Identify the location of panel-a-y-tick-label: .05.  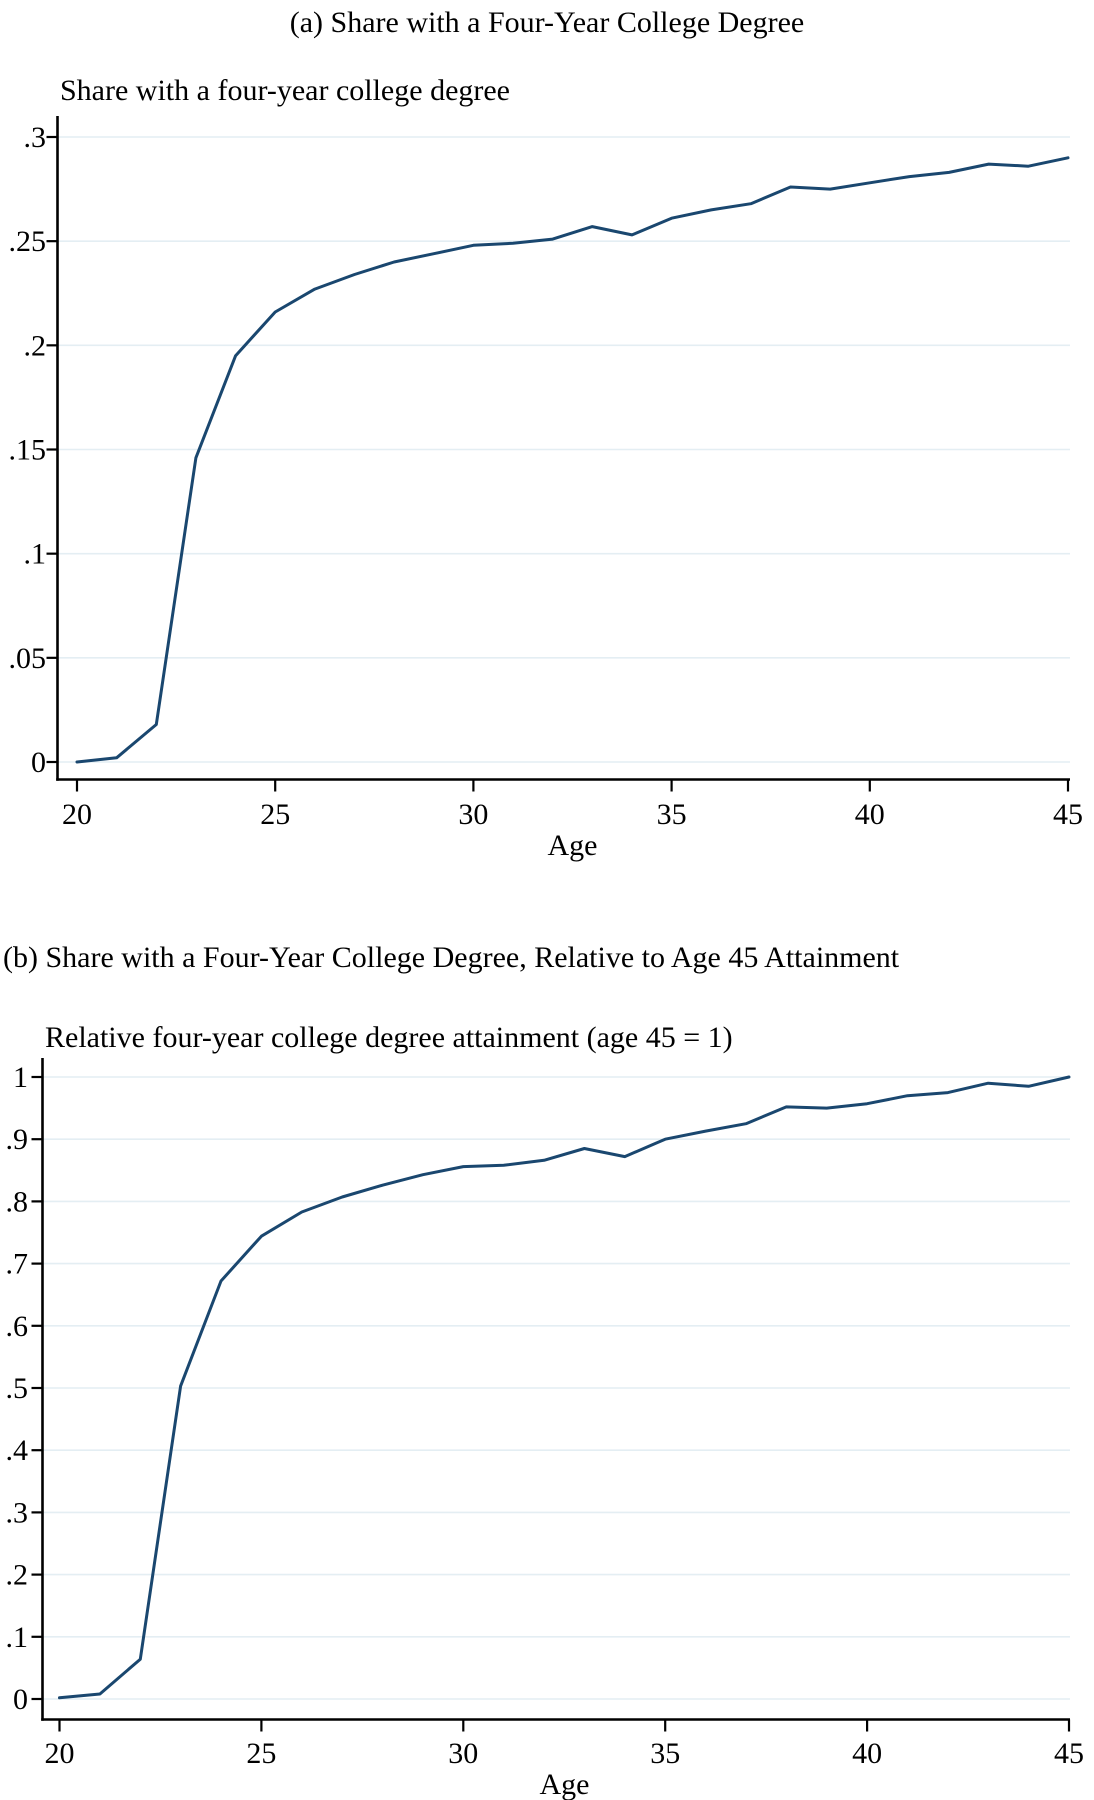
(28, 658).